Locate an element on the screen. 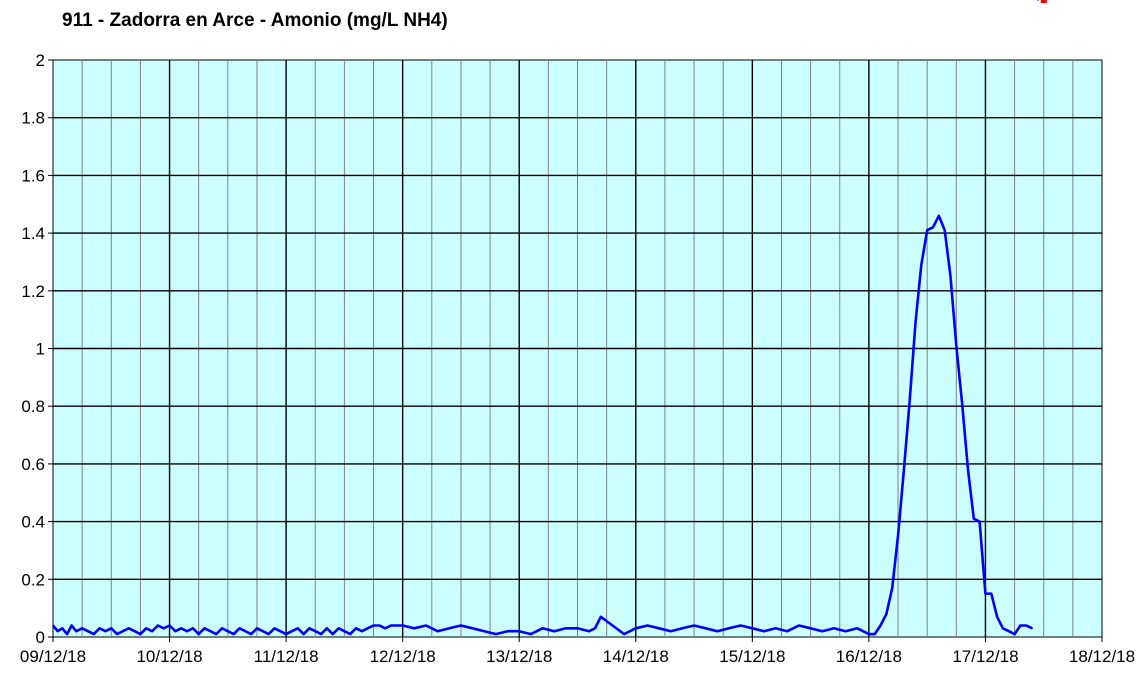 The width and height of the screenshot is (1147, 673). y-tick-label: 0.8 is located at coordinates (33, 406).